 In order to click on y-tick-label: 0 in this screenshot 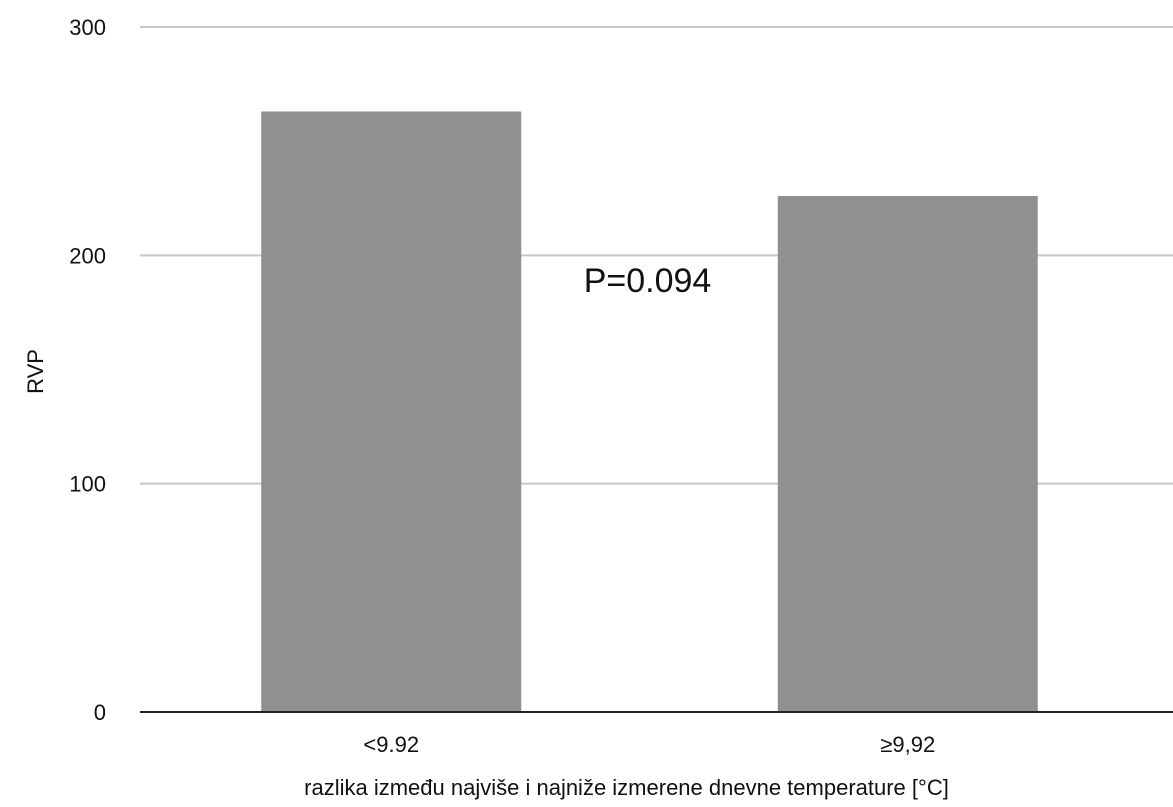, I will do `click(100, 712)`.